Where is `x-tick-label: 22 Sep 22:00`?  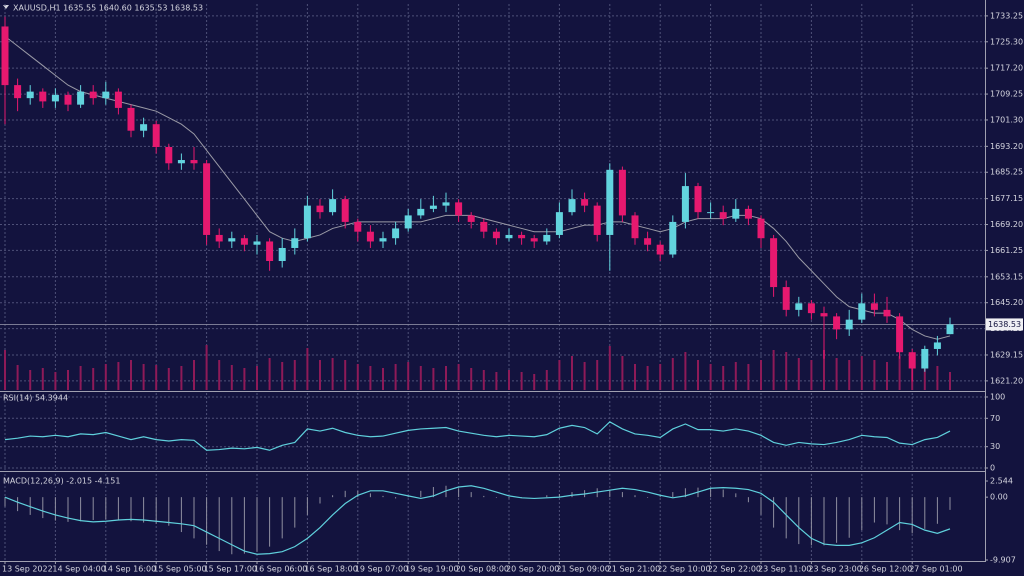
x-tick-label: 22 Sep 22:00 is located at coordinates (734, 569).